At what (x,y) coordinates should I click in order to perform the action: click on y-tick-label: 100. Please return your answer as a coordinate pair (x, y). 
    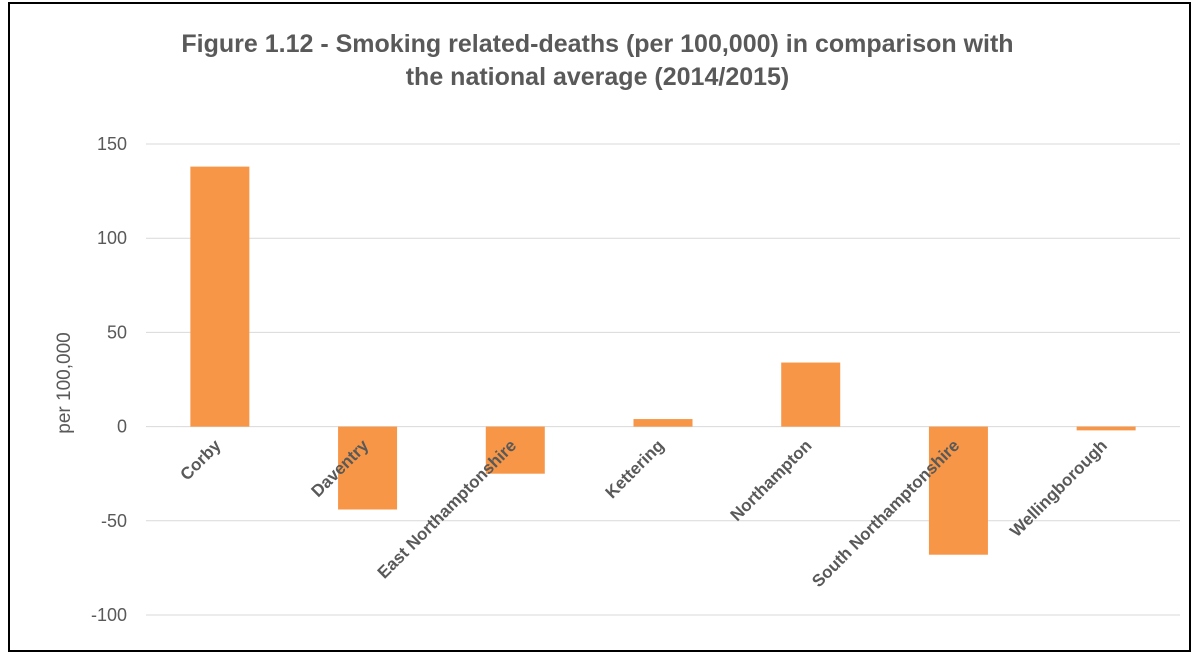
    Looking at the image, I should click on (112, 238).